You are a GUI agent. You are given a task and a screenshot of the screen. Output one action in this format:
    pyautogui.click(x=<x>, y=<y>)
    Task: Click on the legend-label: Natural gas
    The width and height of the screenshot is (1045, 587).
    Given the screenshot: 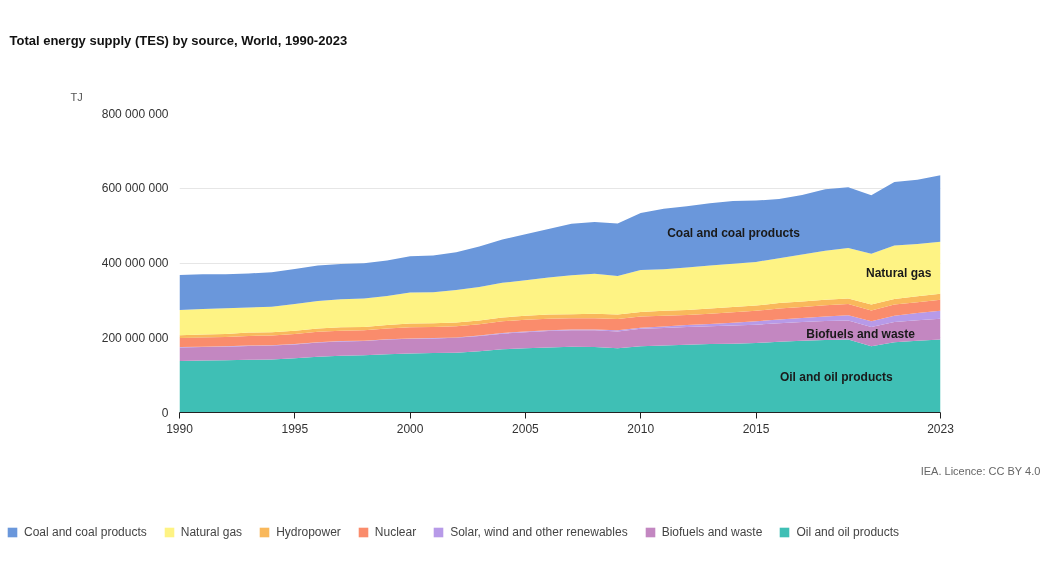 What is the action you would take?
    pyautogui.click(x=211, y=532)
    